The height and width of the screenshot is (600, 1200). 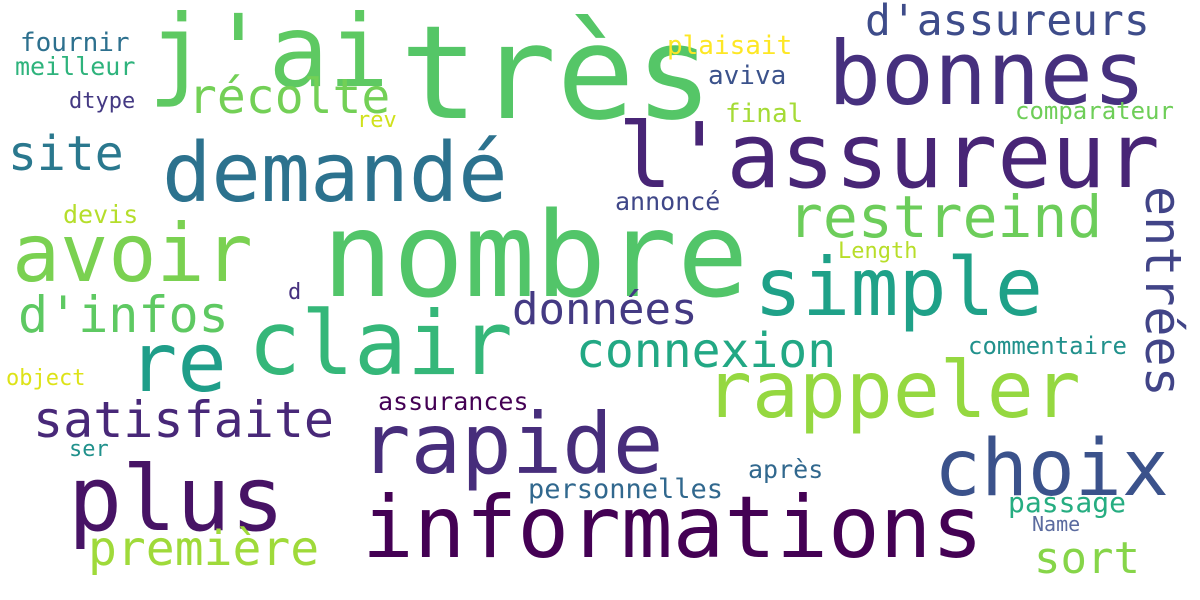 What do you see at coordinates (893, 391) in the screenshot?
I see `word-rappeler: rappeler` at bounding box center [893, 391].